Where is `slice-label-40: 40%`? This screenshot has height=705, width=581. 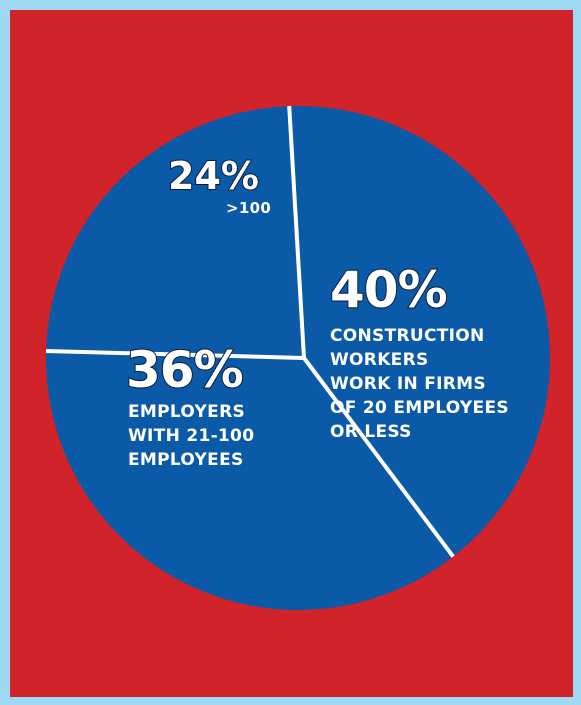 slice-label-40: 40% is located at coordinates (389, 290).